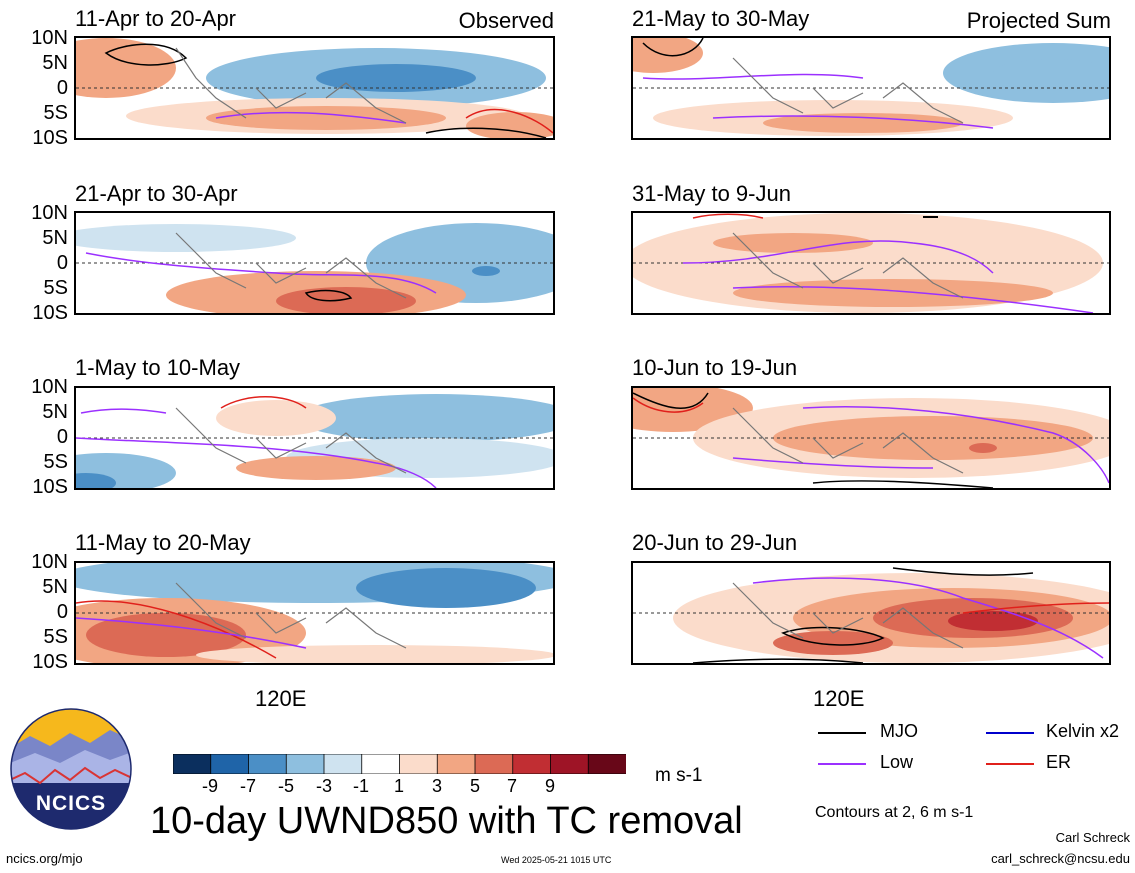 The image size is (1135, 873). Describe the element at coordinates (281, 698) in the screenshot. I see `lon-label-left: 120E` at that location.